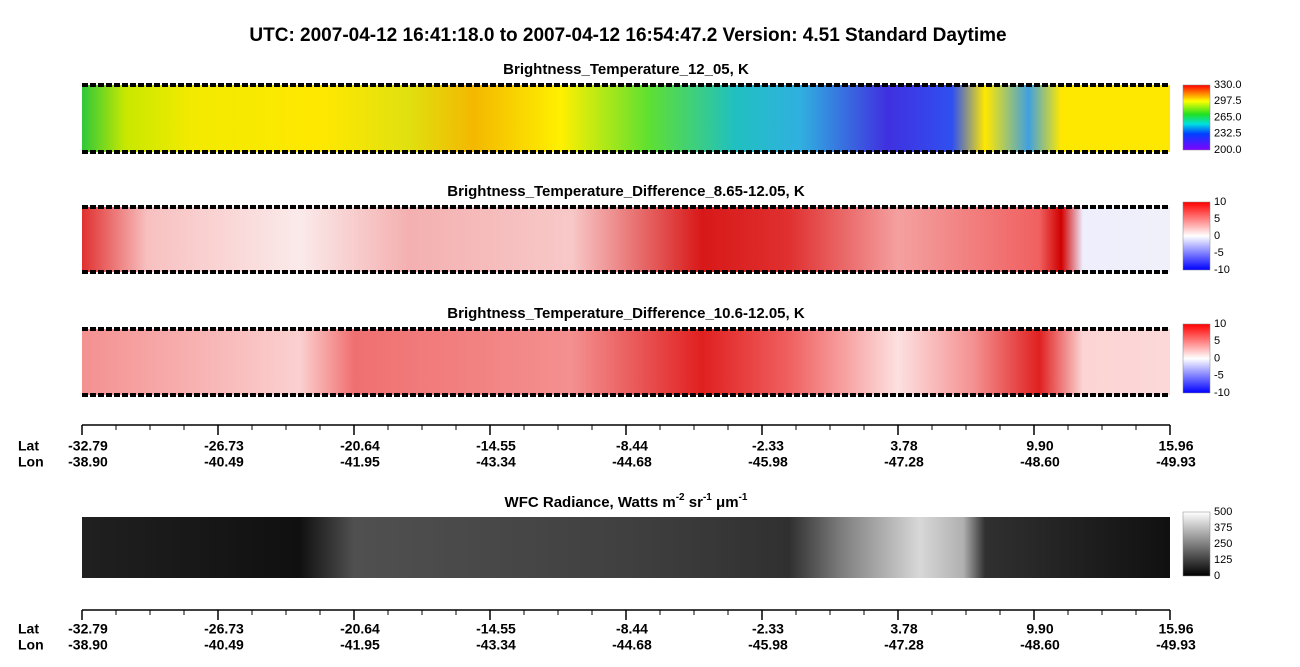 The height and width of the screenshot is (667, 1300). Describe the element at coordinates (694, 502) in the screenshot. I see `title-part: sr` at that location.